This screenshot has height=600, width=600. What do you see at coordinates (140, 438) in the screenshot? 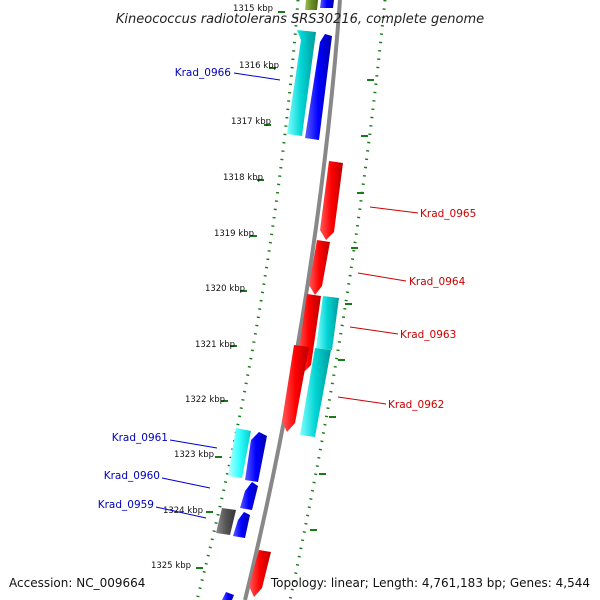
I see `gene-label-krad-0961: Krad_0961` at bounding box center [140, 438].